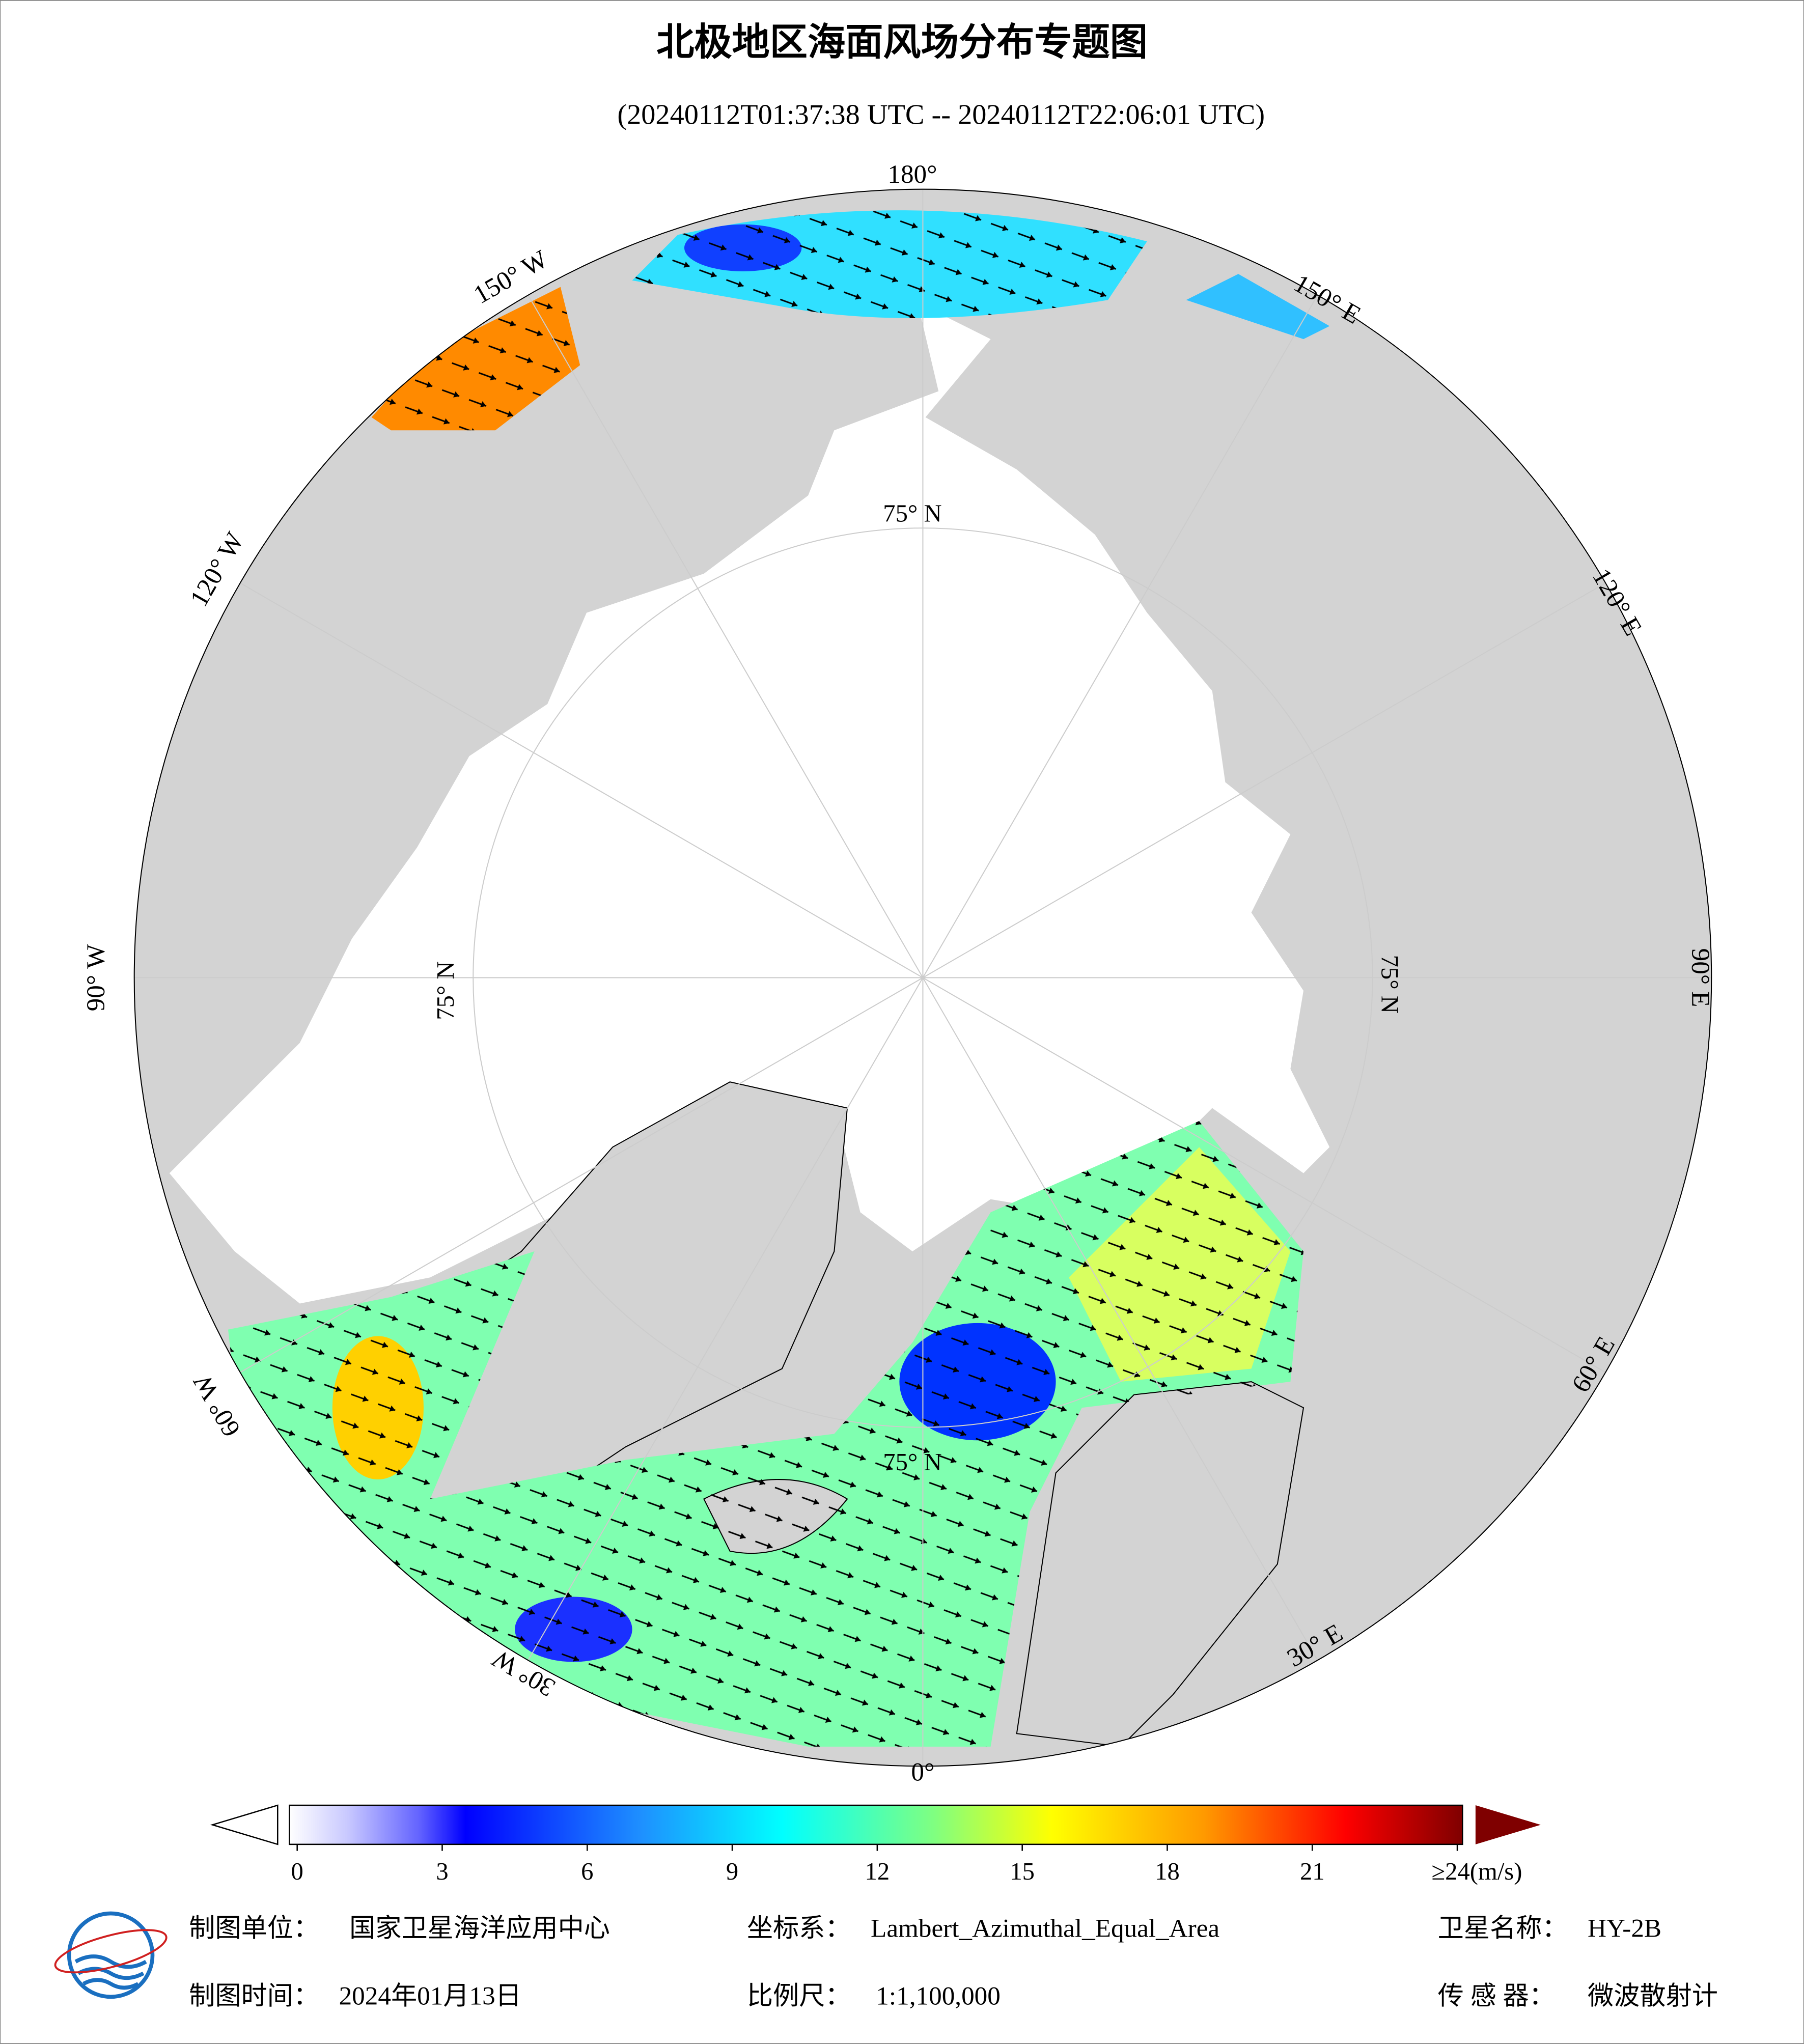  Describe the element at coordinates (902, 43) in the screenshot. I see `title: 北极地区海面风场分布专题图` at that location.